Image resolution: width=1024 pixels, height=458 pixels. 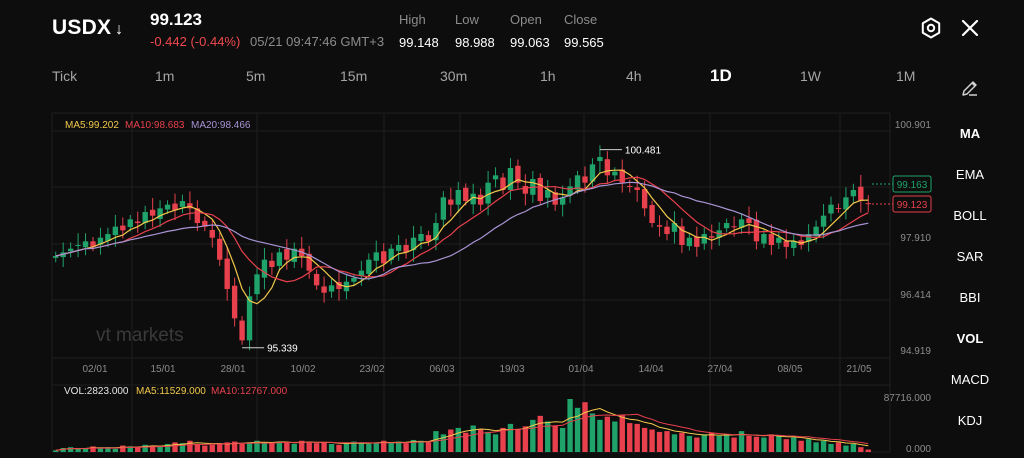 What do you see at coordinates (810, 76) in the screenshot?
I see `timeframe-1w: 1W` at bounding box center [810, 76].